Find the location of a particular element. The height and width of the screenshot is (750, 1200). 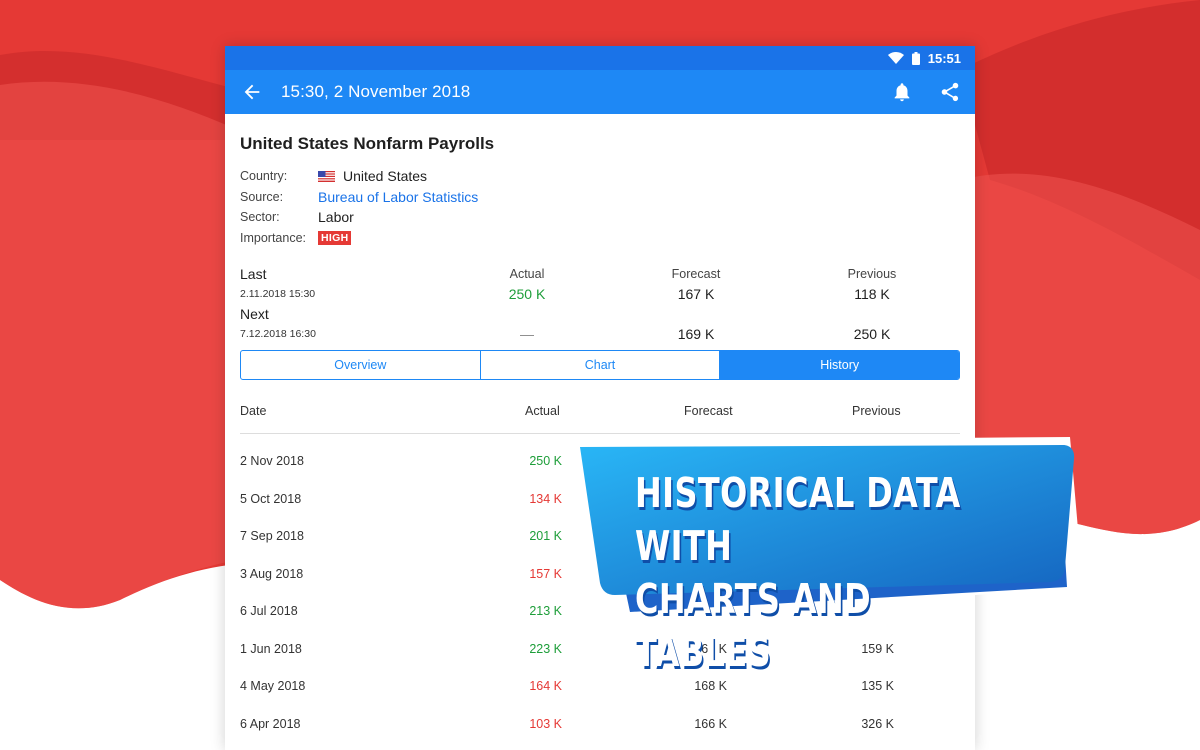

actual-col-header: Actual is located at coordinates (527, 274).